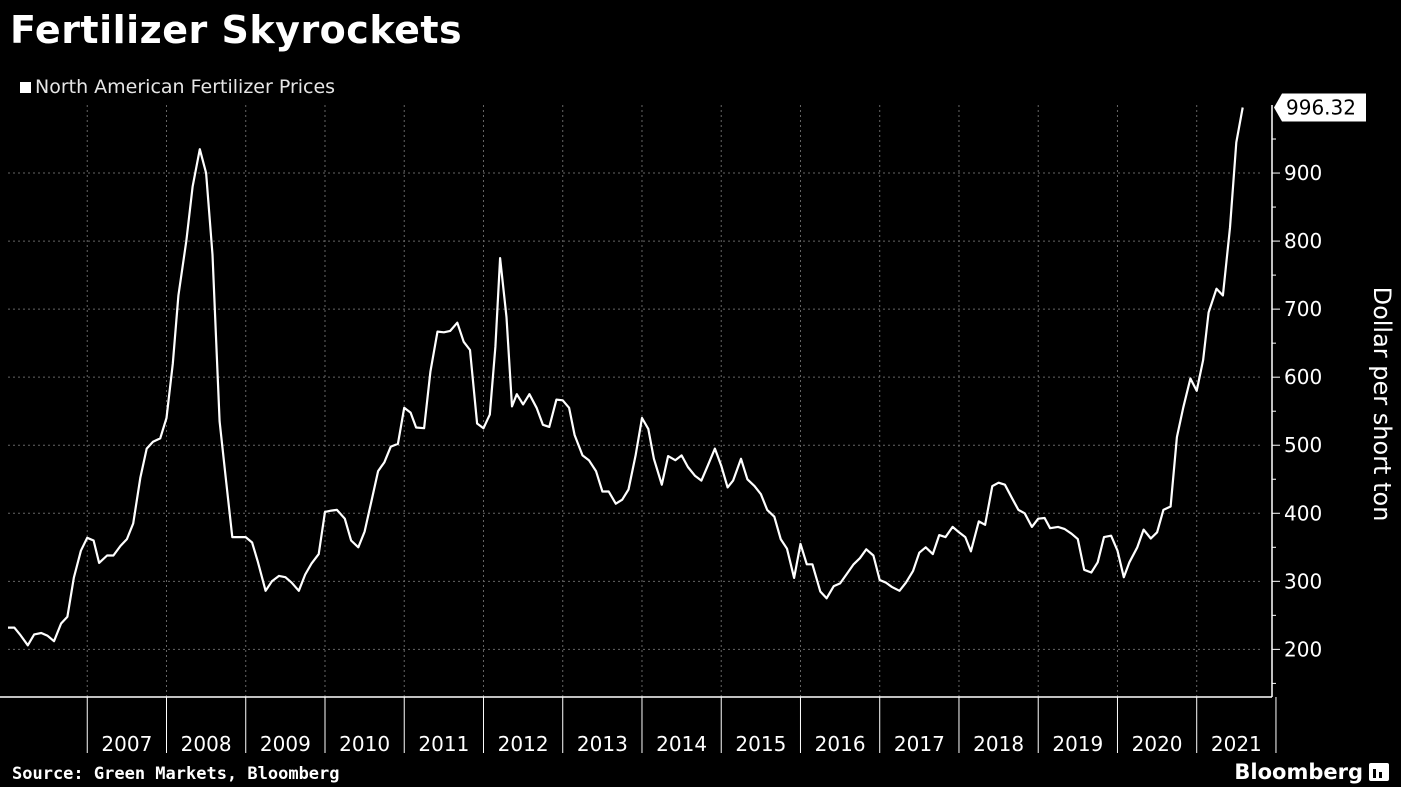 The width and height of the screenshot is (1401, 787). Describe the element at coordinates (1303, 241) in the screenshot. I see `y-tick-label: 800` at that location.